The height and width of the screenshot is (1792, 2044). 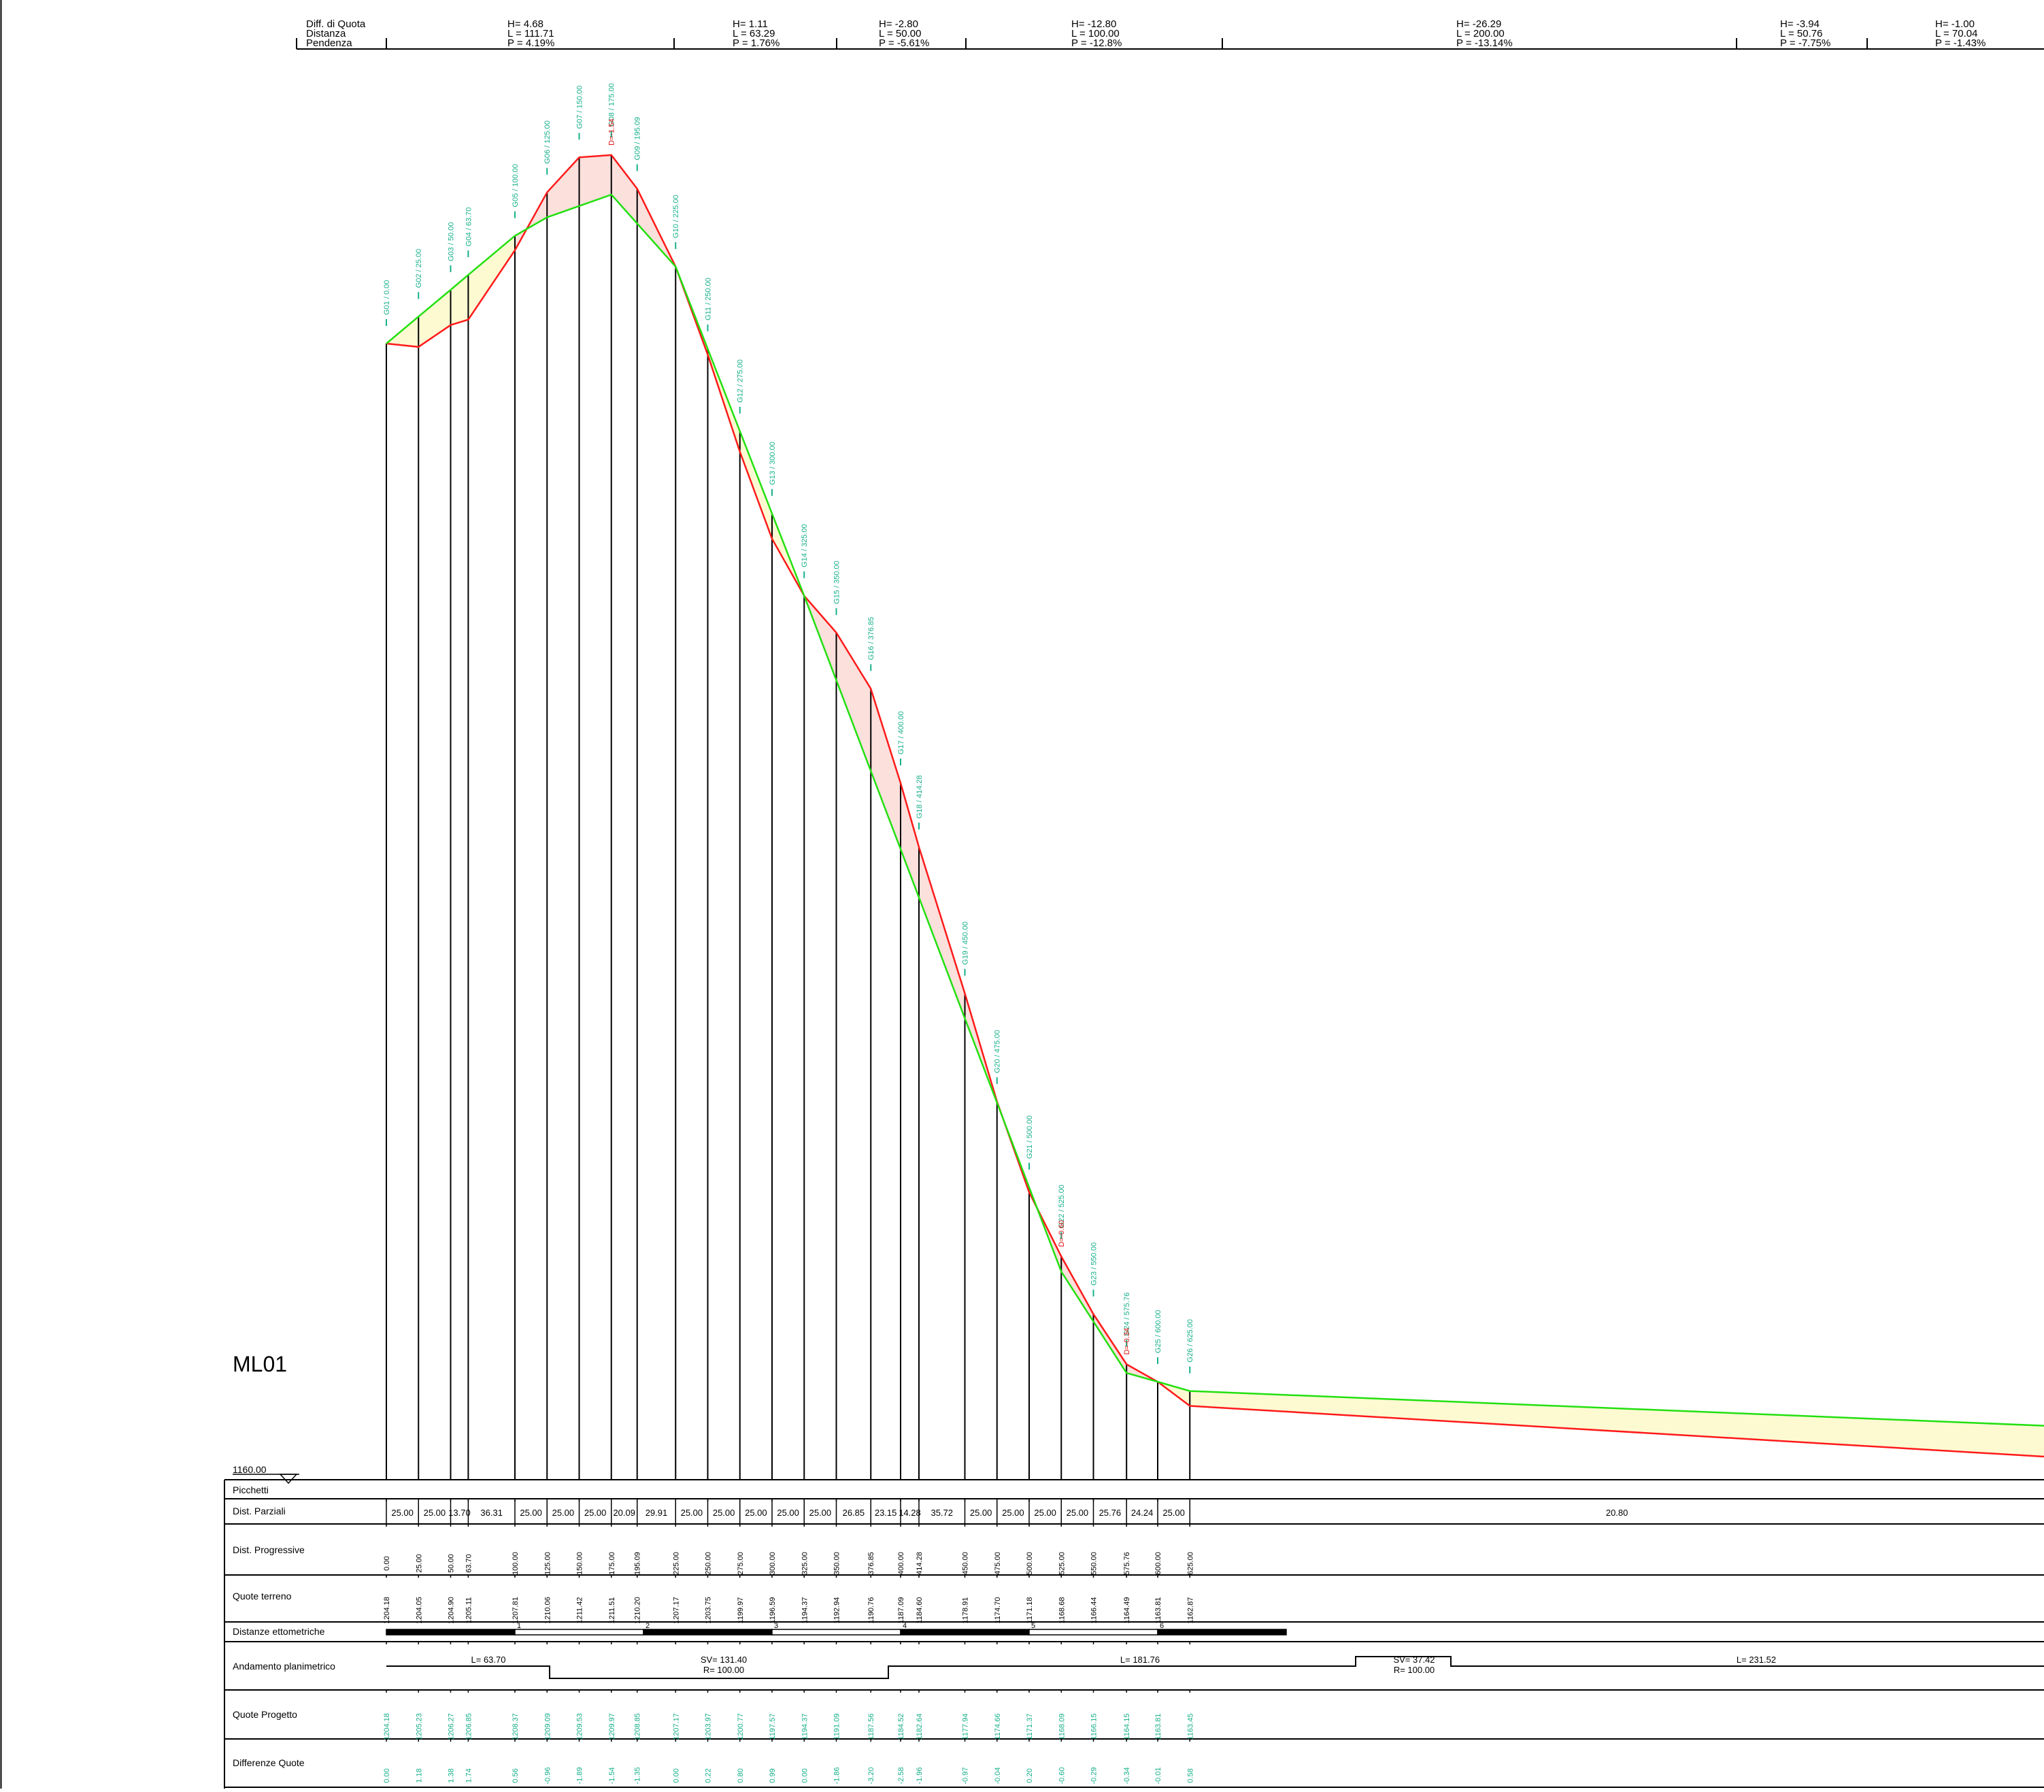 I want to click on terreno-value: 1184.60, so click(x=920, y=1610).